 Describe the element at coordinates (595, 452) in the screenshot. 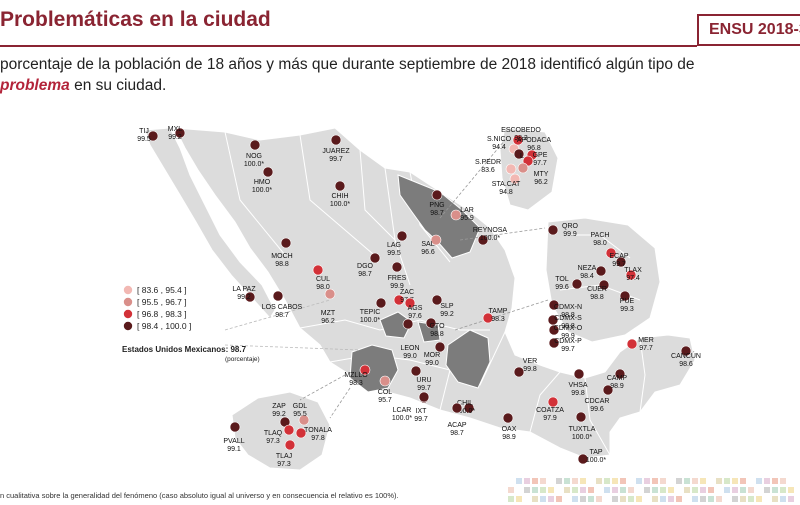

I see `city-name: TAP` at that location.